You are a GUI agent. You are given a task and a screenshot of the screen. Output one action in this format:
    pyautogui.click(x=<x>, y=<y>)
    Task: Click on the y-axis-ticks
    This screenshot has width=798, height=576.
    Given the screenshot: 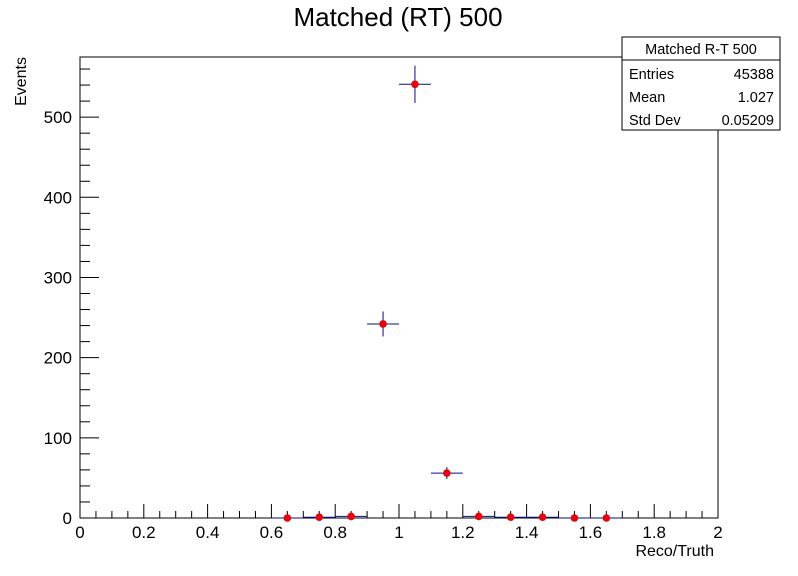 What is the action you would take?
    pyautogui.click(x=89, y=293)
    